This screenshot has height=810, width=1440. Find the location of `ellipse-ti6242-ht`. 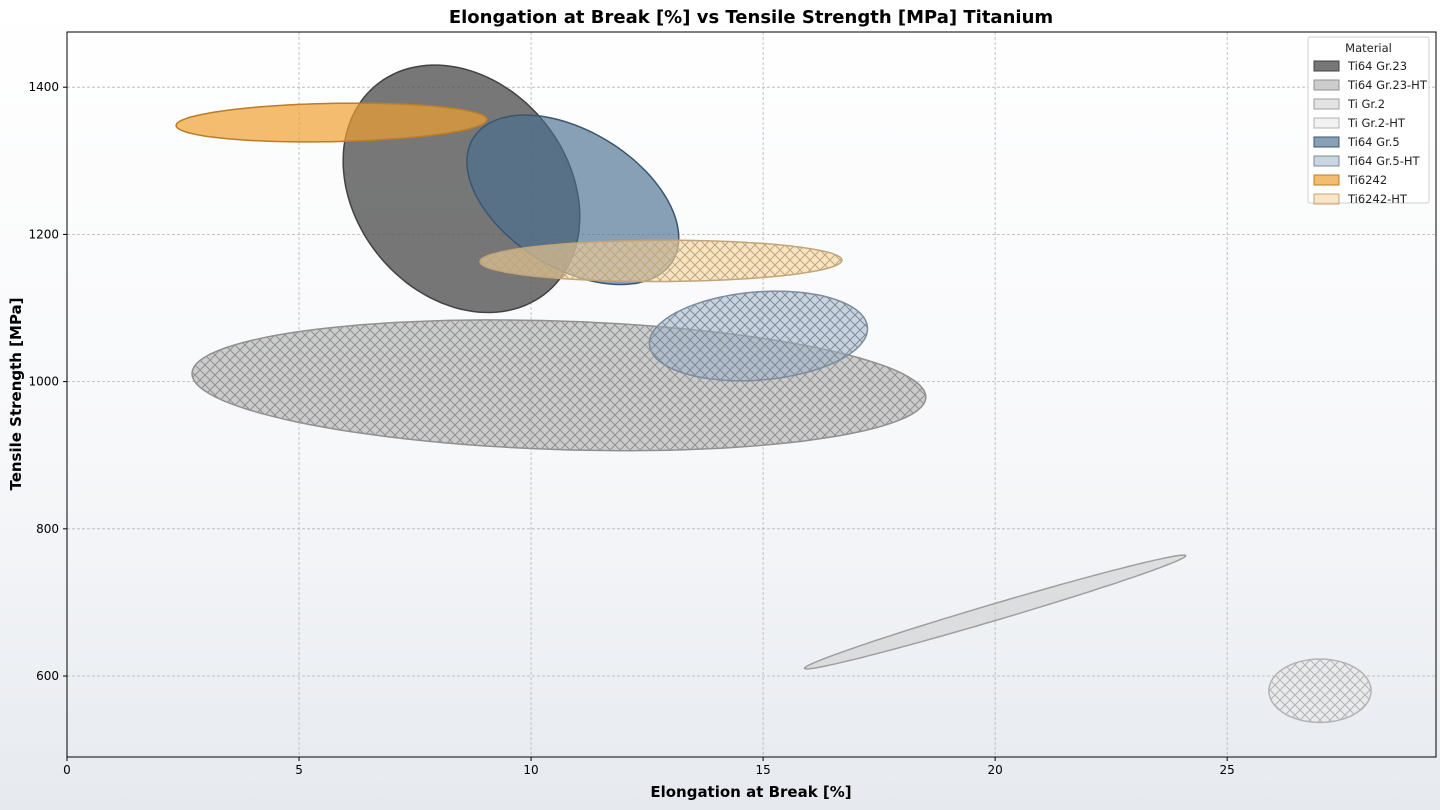

ellipse-ti6242-ht is located at coordinates (661, 261).